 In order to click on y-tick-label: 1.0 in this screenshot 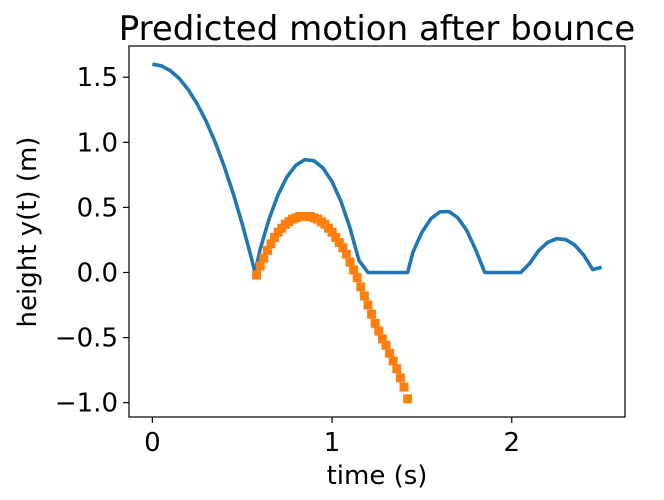, I will do `click(97, 143)`.